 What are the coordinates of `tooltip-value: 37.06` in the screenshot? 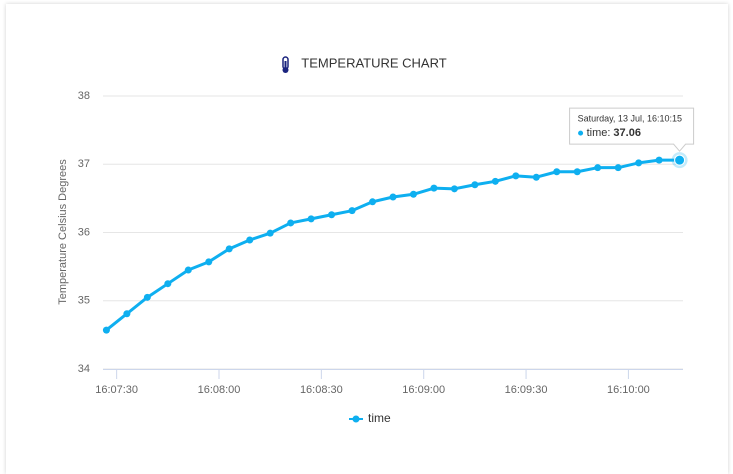 It's located at (627, 133).